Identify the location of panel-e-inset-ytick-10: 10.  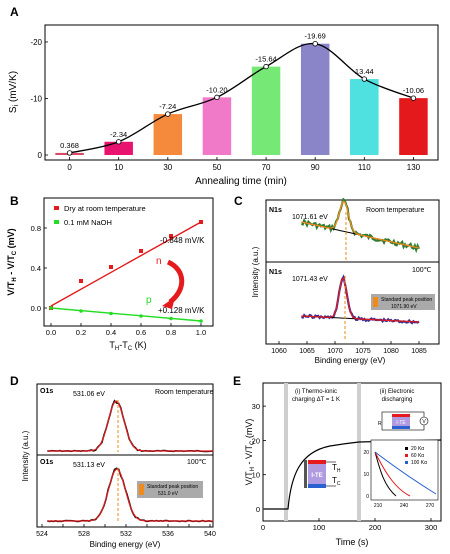
(366, 475).